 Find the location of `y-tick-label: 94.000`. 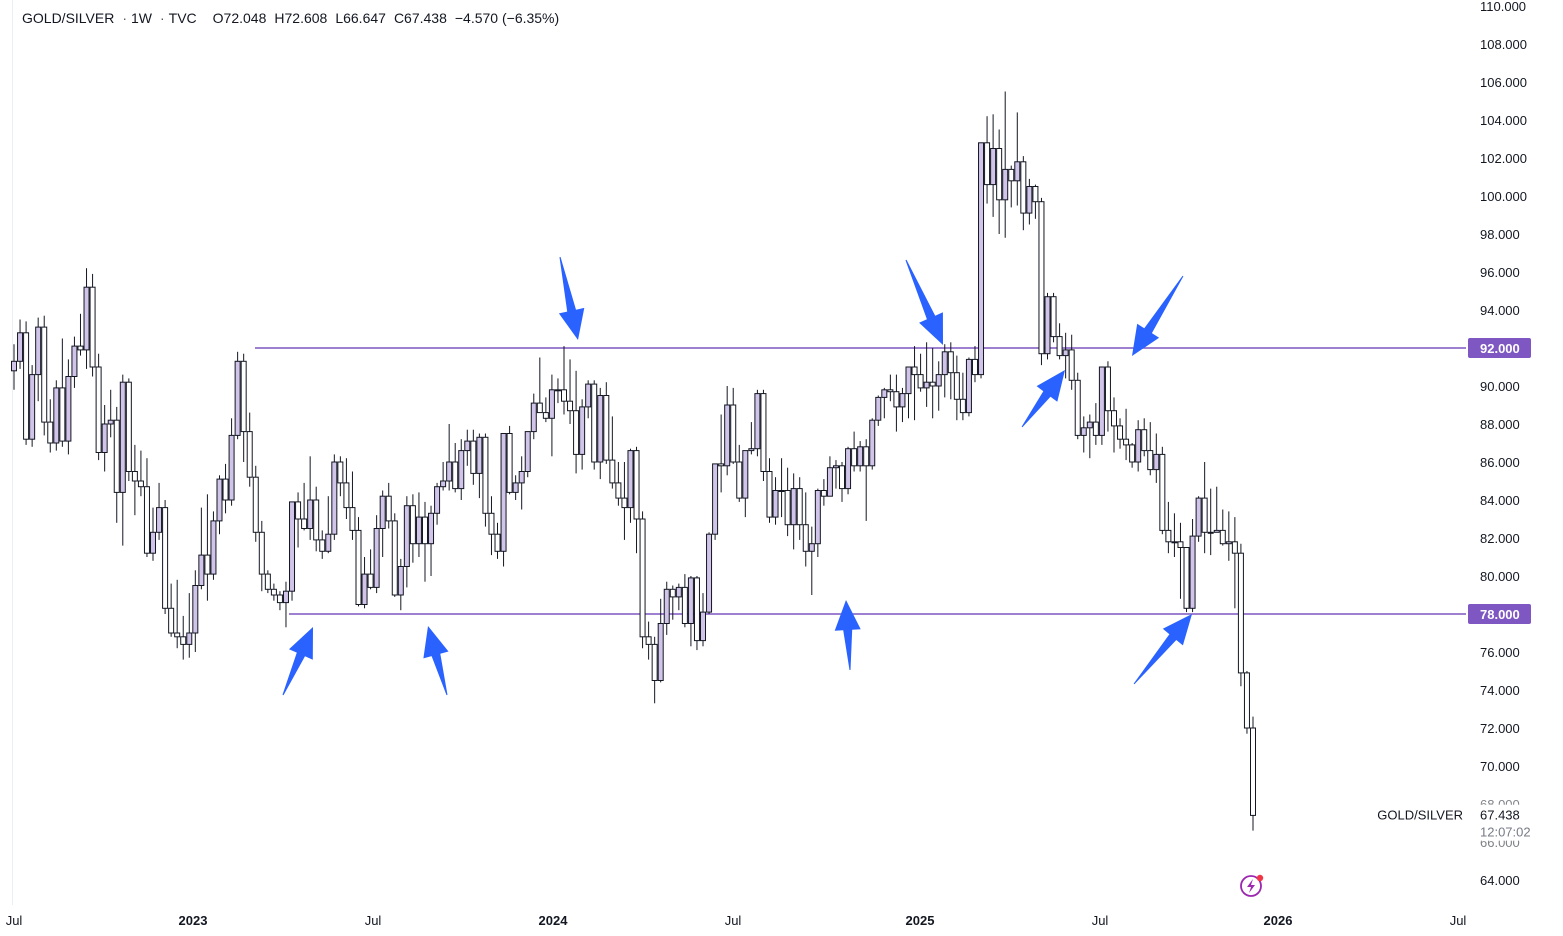

y-tick-label: 94.000 is located at coordinates (1500, 310).